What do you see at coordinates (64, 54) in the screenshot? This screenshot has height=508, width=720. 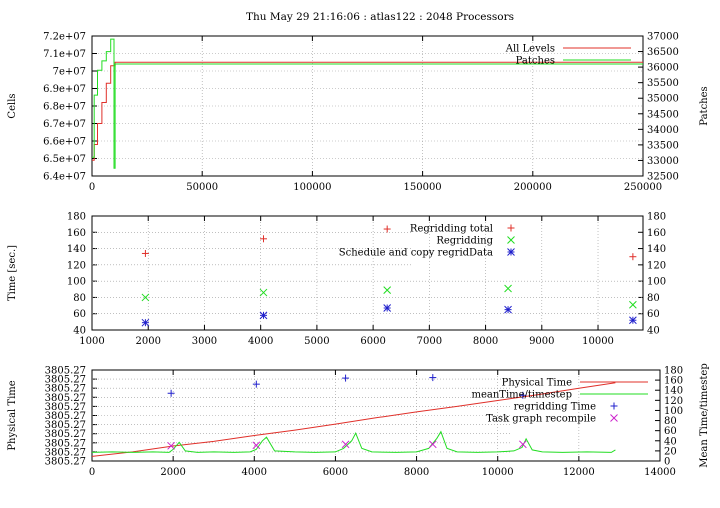 I see `y-tick-label: 7.1e+07` at bounding box center [64, 54].